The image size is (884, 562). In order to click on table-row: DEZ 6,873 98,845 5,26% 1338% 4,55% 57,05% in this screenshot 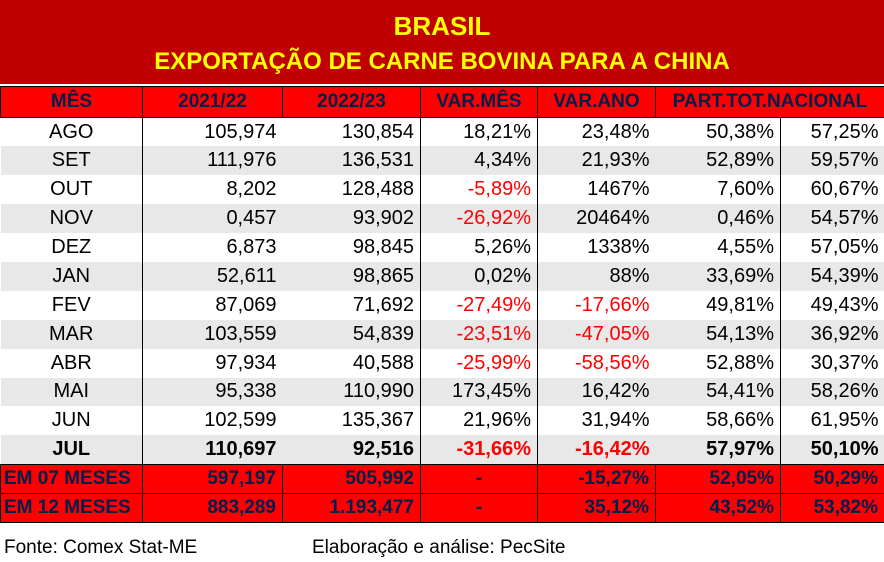, I will do `click(442, 247)`.